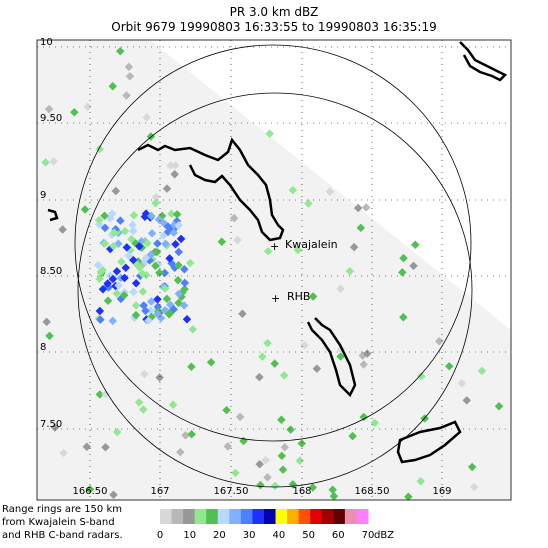 This screenshot has height=548, width=548. I want to click on x-label: 166.50, so click(90, 491).